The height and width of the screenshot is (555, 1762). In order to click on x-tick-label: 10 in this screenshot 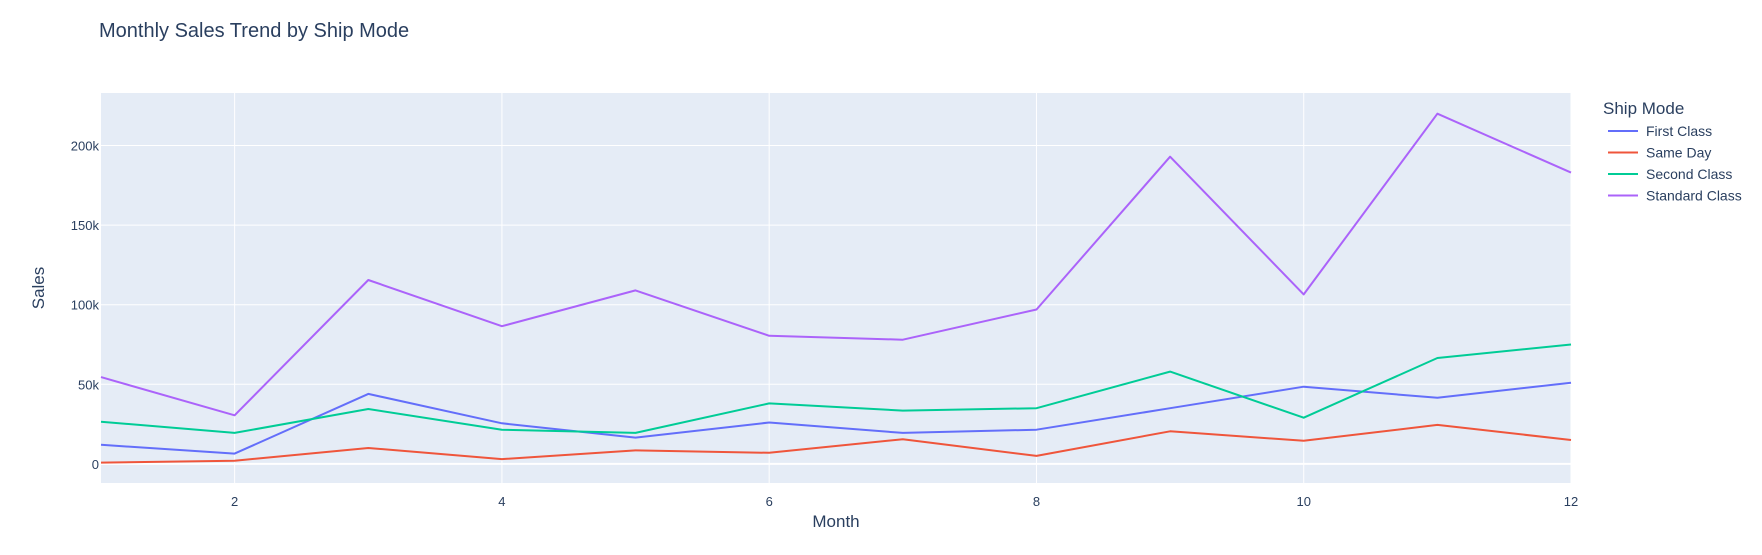, I will do `click(1303, 501)`.